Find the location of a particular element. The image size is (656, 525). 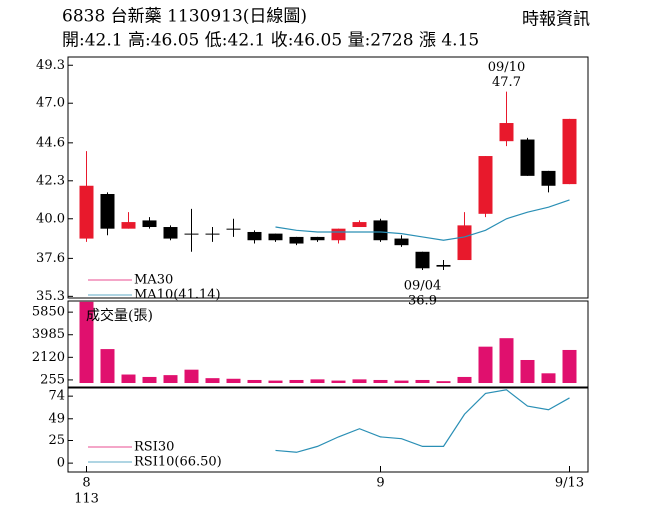

x-tick-label: 9/13 is located at coordinates (569, 483).